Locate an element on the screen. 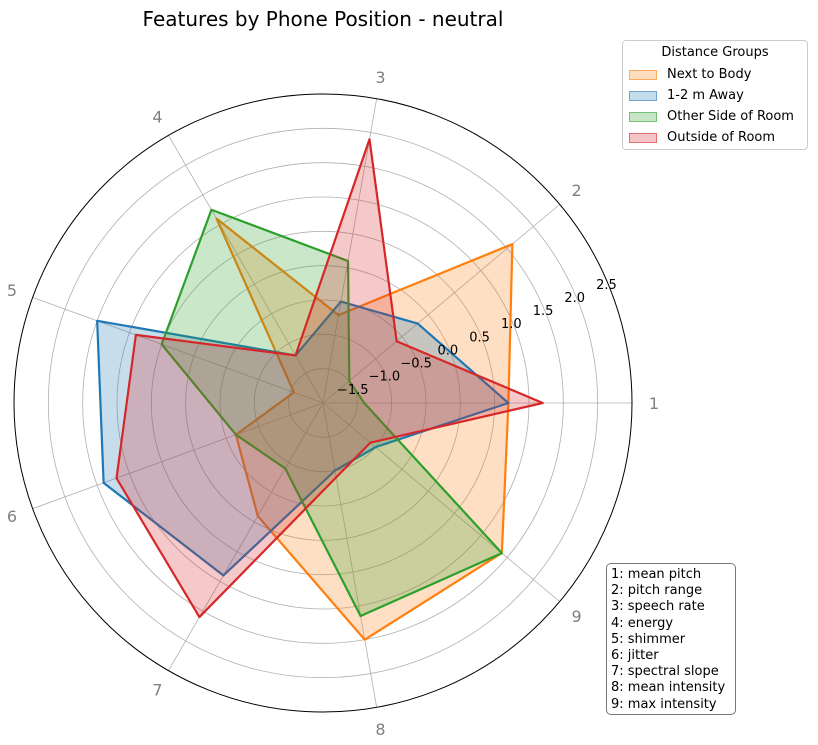  legend-item-1-2-m-away: 1-2 m Away is located at coordinates (686, 95).